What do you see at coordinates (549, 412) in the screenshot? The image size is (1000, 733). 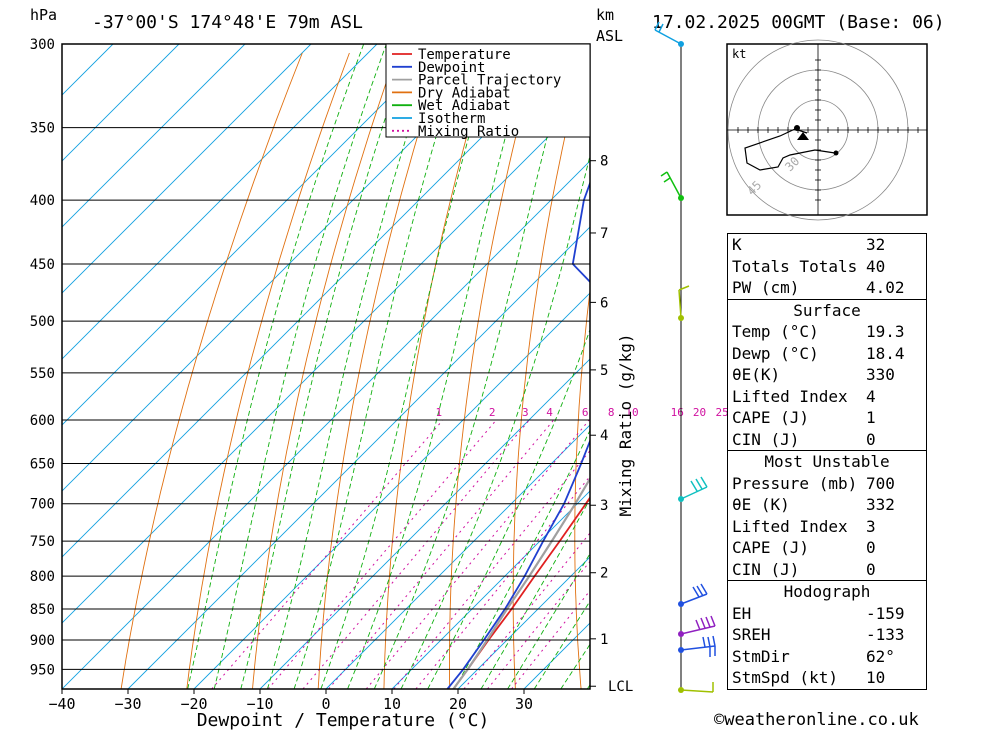 I see `mixing-ratio-label: 4` at bounding box center [549, 412].